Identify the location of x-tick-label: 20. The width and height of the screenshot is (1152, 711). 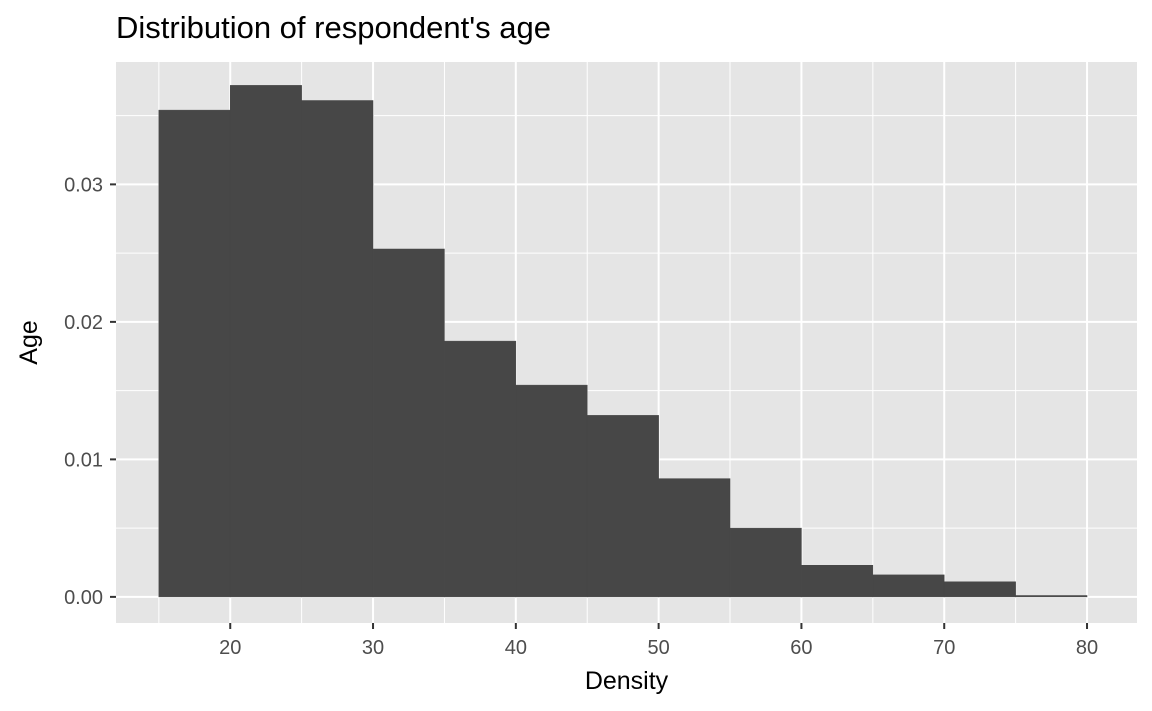
(230, 648).